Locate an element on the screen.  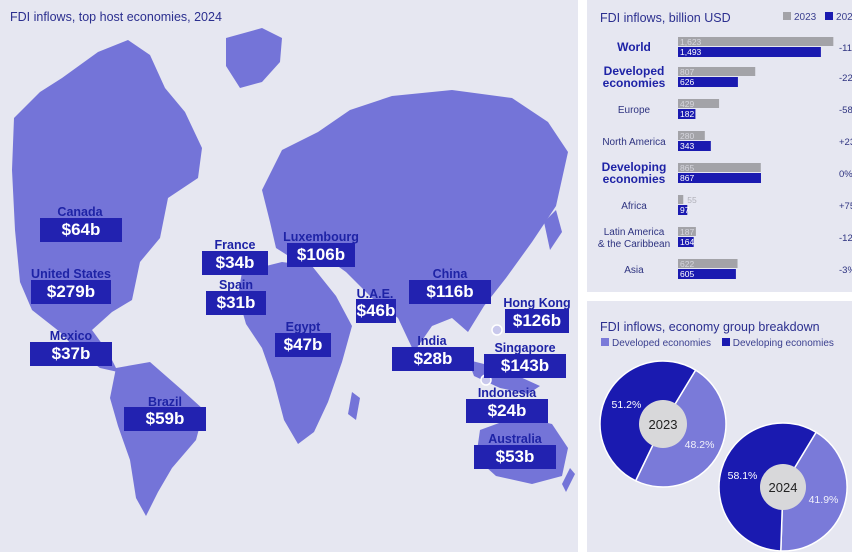
bar-change-label-africa: +75 is located at coordinates (845, 206).